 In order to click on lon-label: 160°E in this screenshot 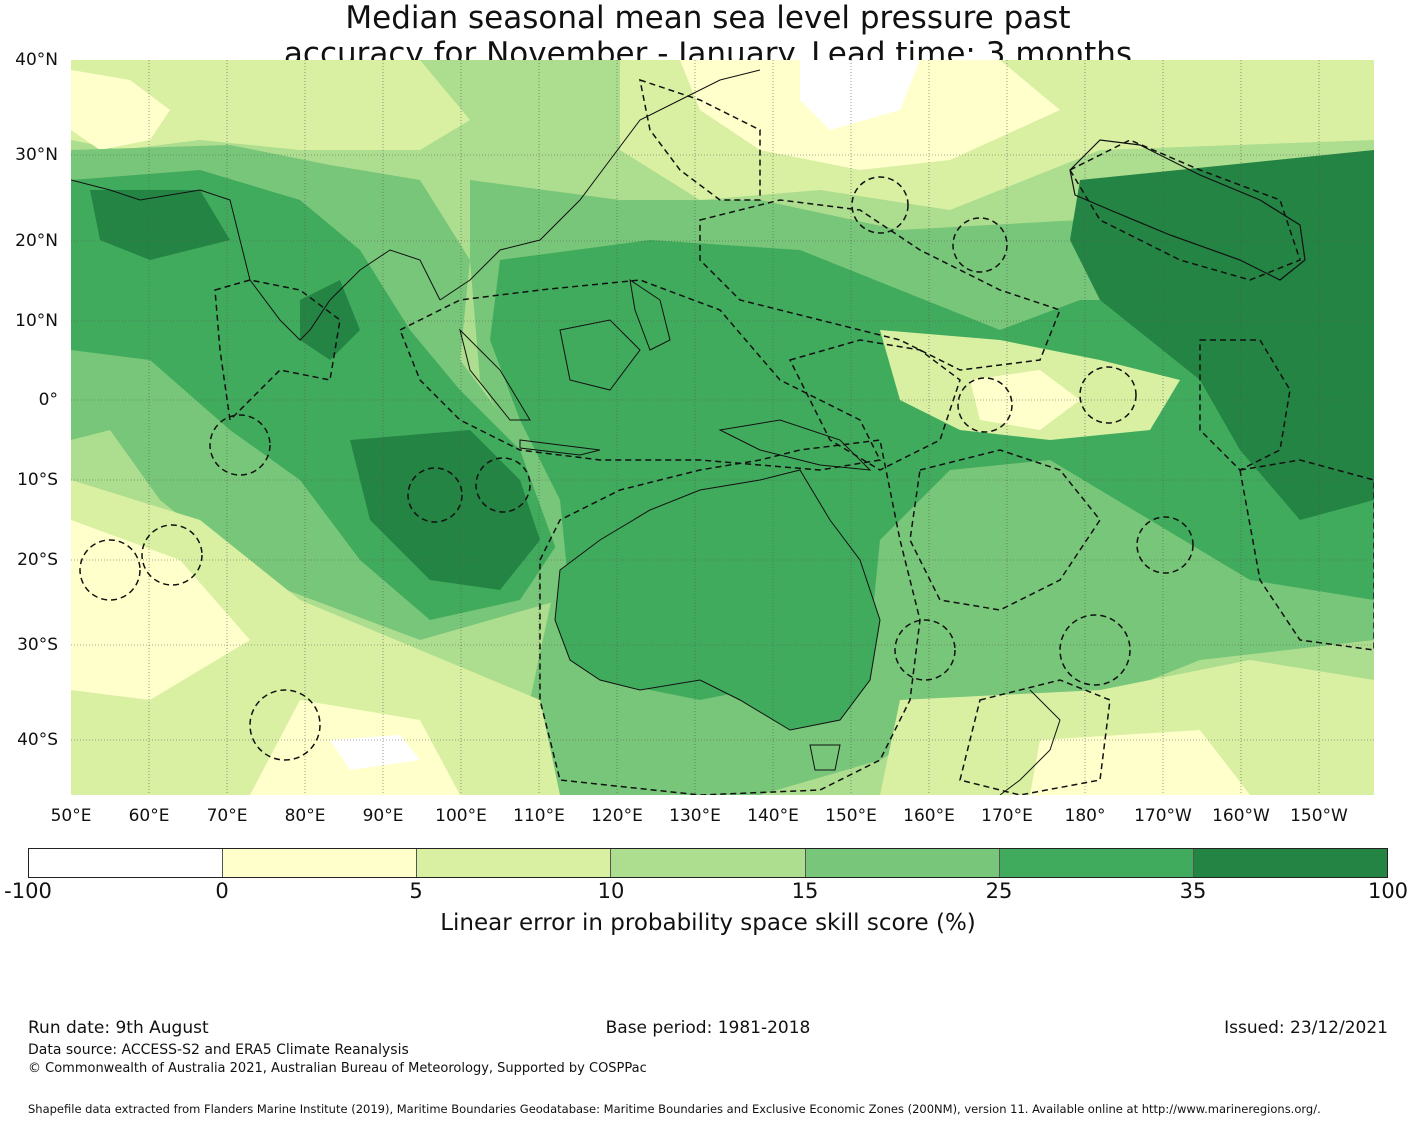, I will do `click(929, 816)`.